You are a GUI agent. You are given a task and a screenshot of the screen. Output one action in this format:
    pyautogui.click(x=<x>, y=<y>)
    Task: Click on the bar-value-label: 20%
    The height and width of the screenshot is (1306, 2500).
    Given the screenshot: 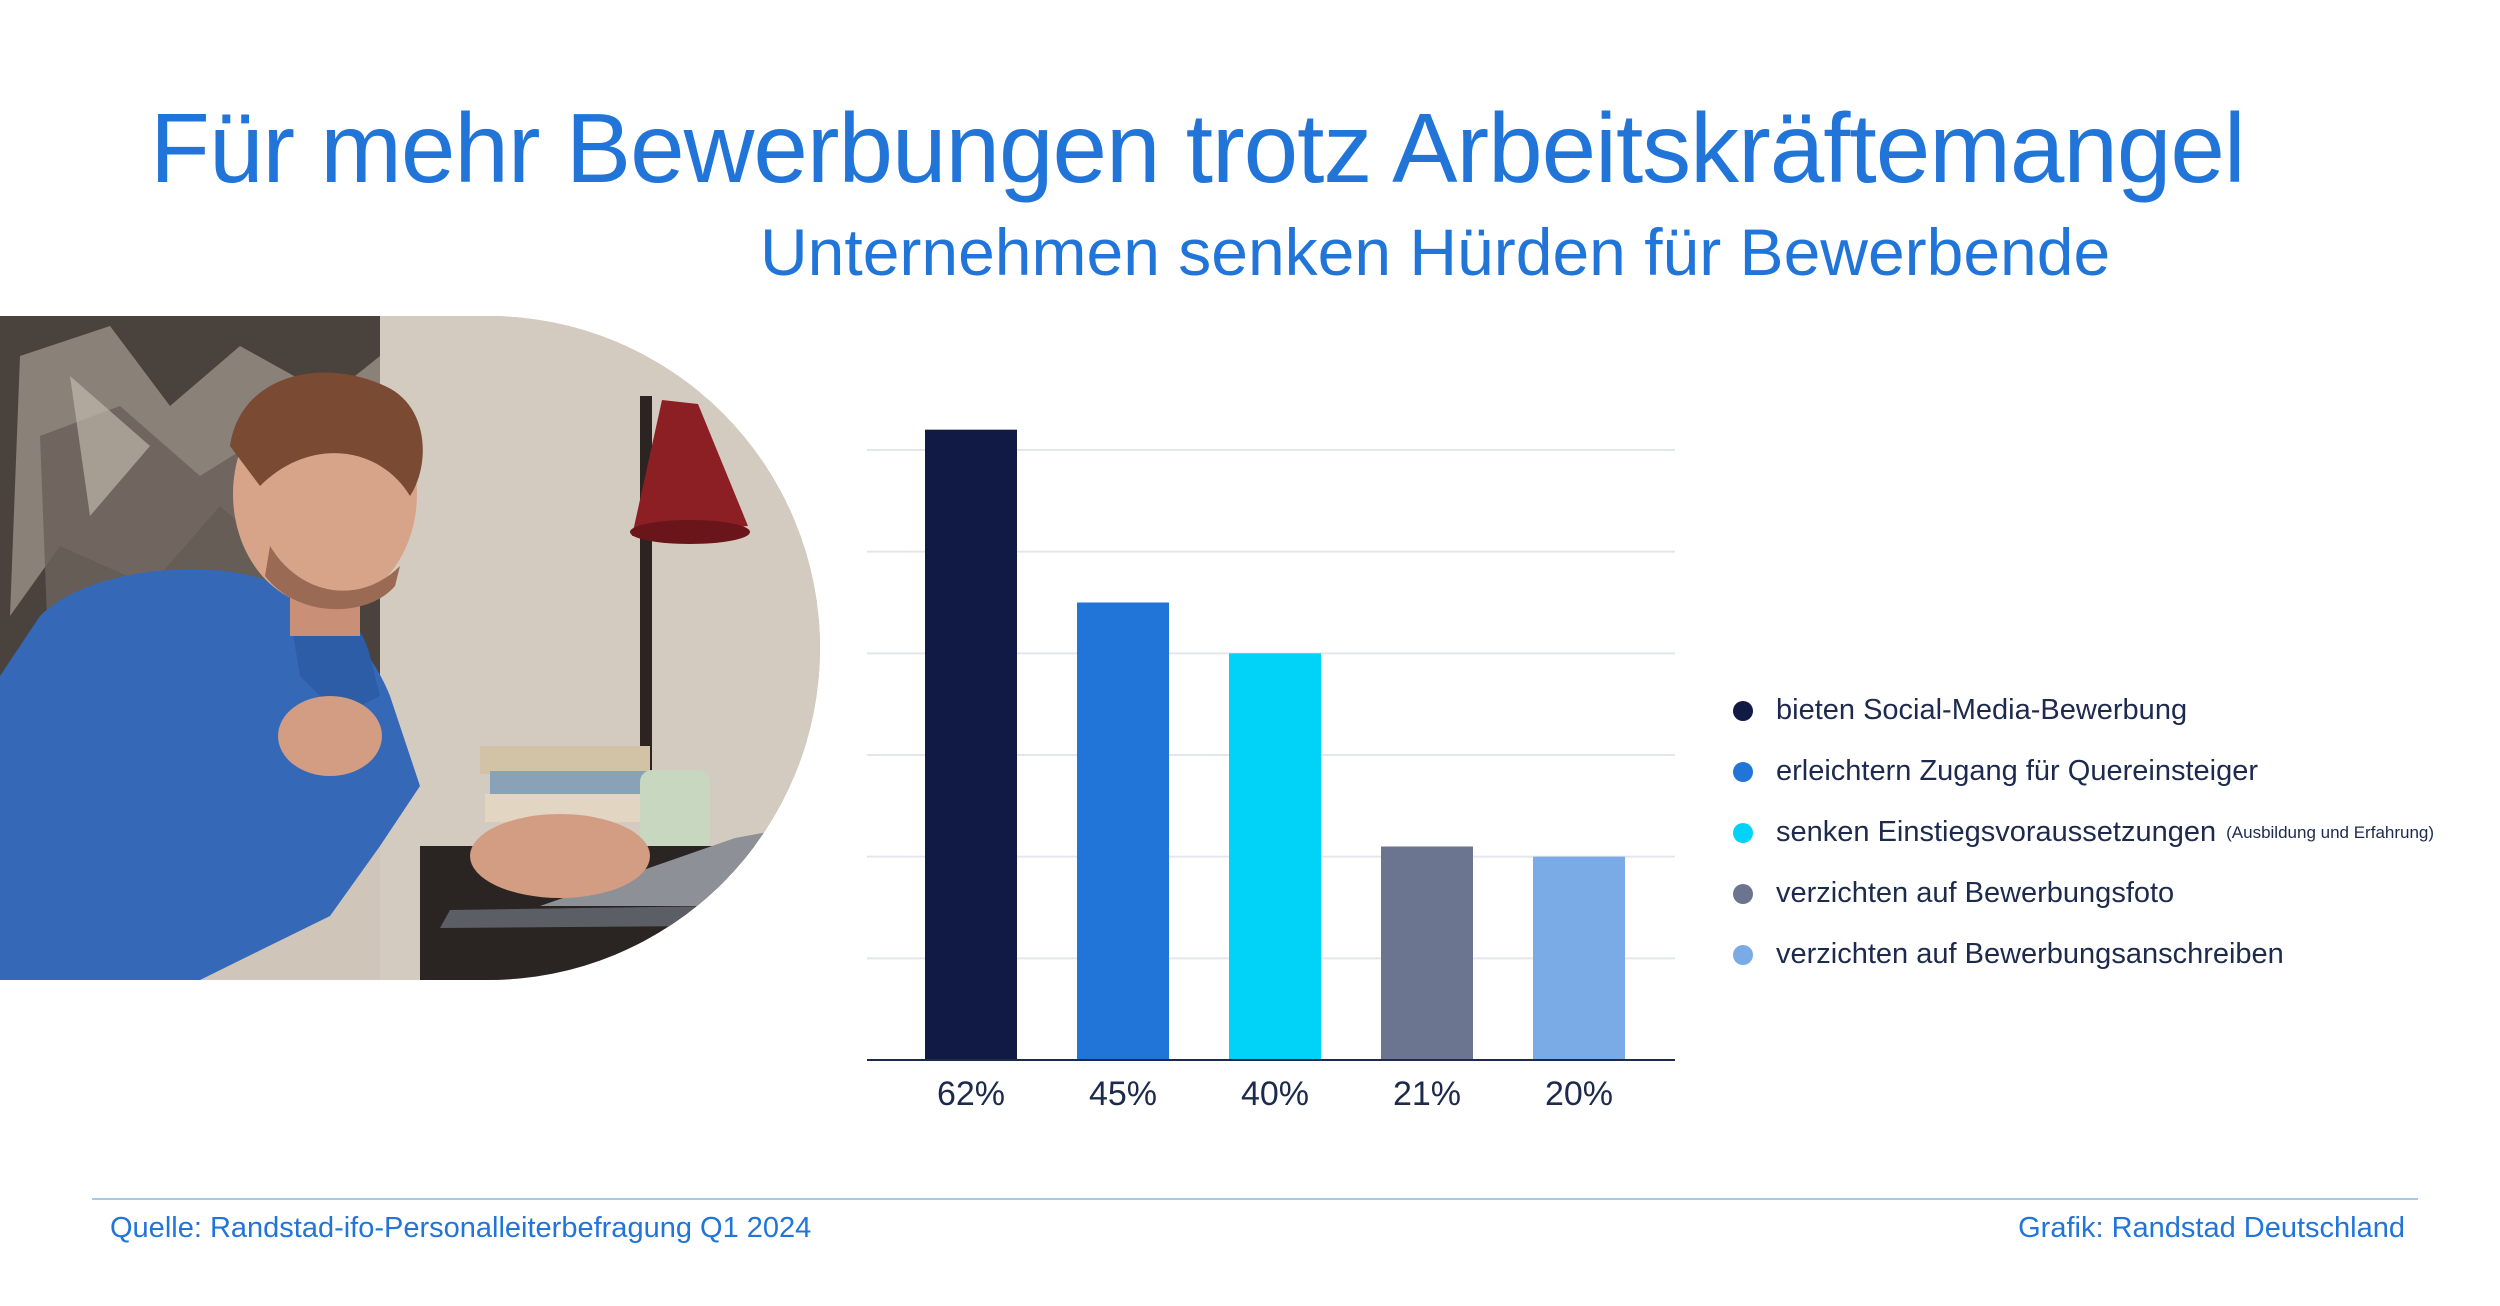 What is the action you would take?
    pyautogui.click(x=1579, y=1094)
    